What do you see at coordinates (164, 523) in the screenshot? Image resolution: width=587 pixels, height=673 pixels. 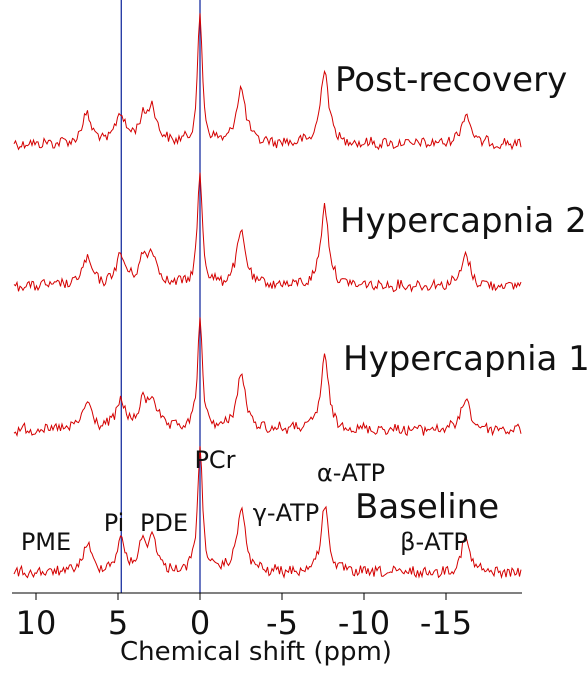 I see `peak-label-pde: PDE` at bounding box center [164, 523].